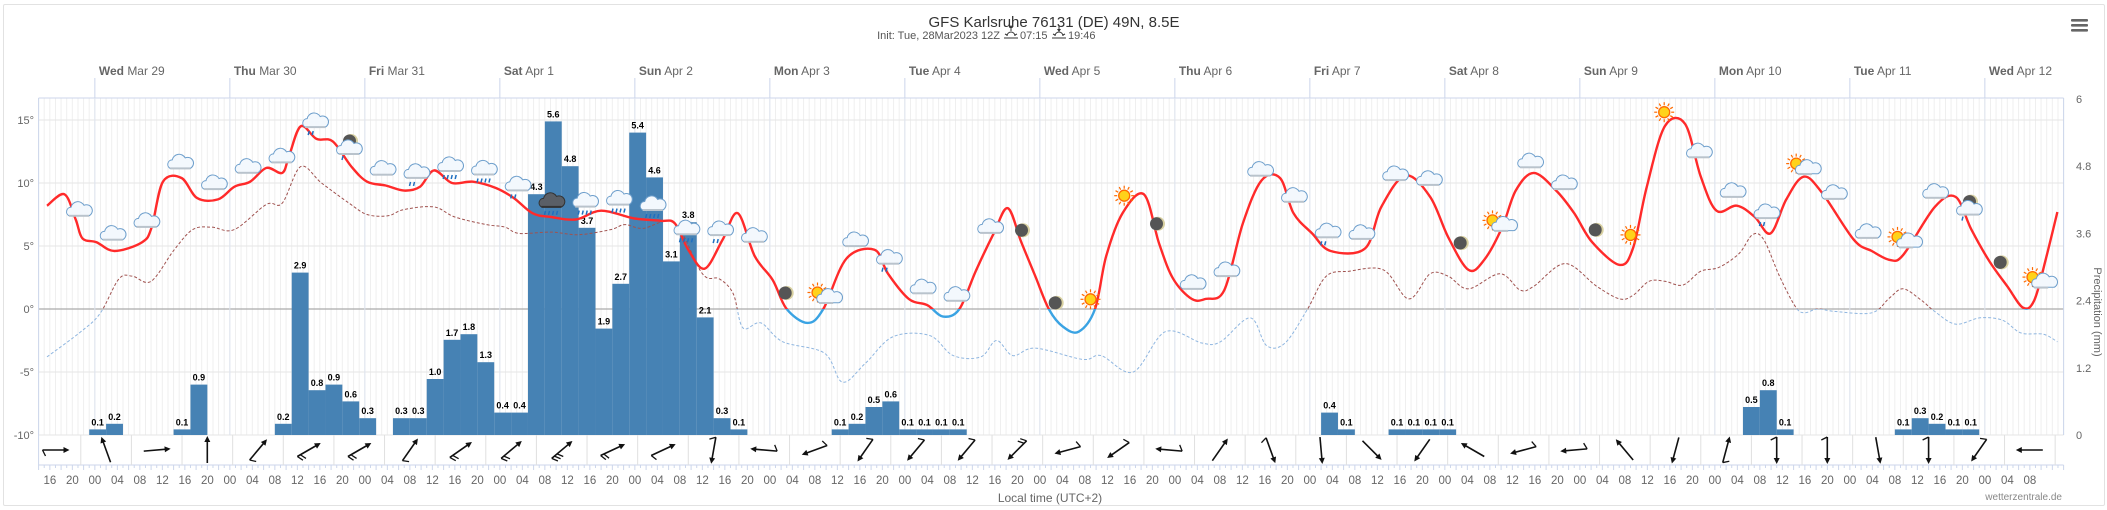 The width and height of the screenshot is (2107, 510). What do you see at coordinates (376, 71) in the screenshot?
I see `day-weekday: Fri` at bounding box center [376, 71].